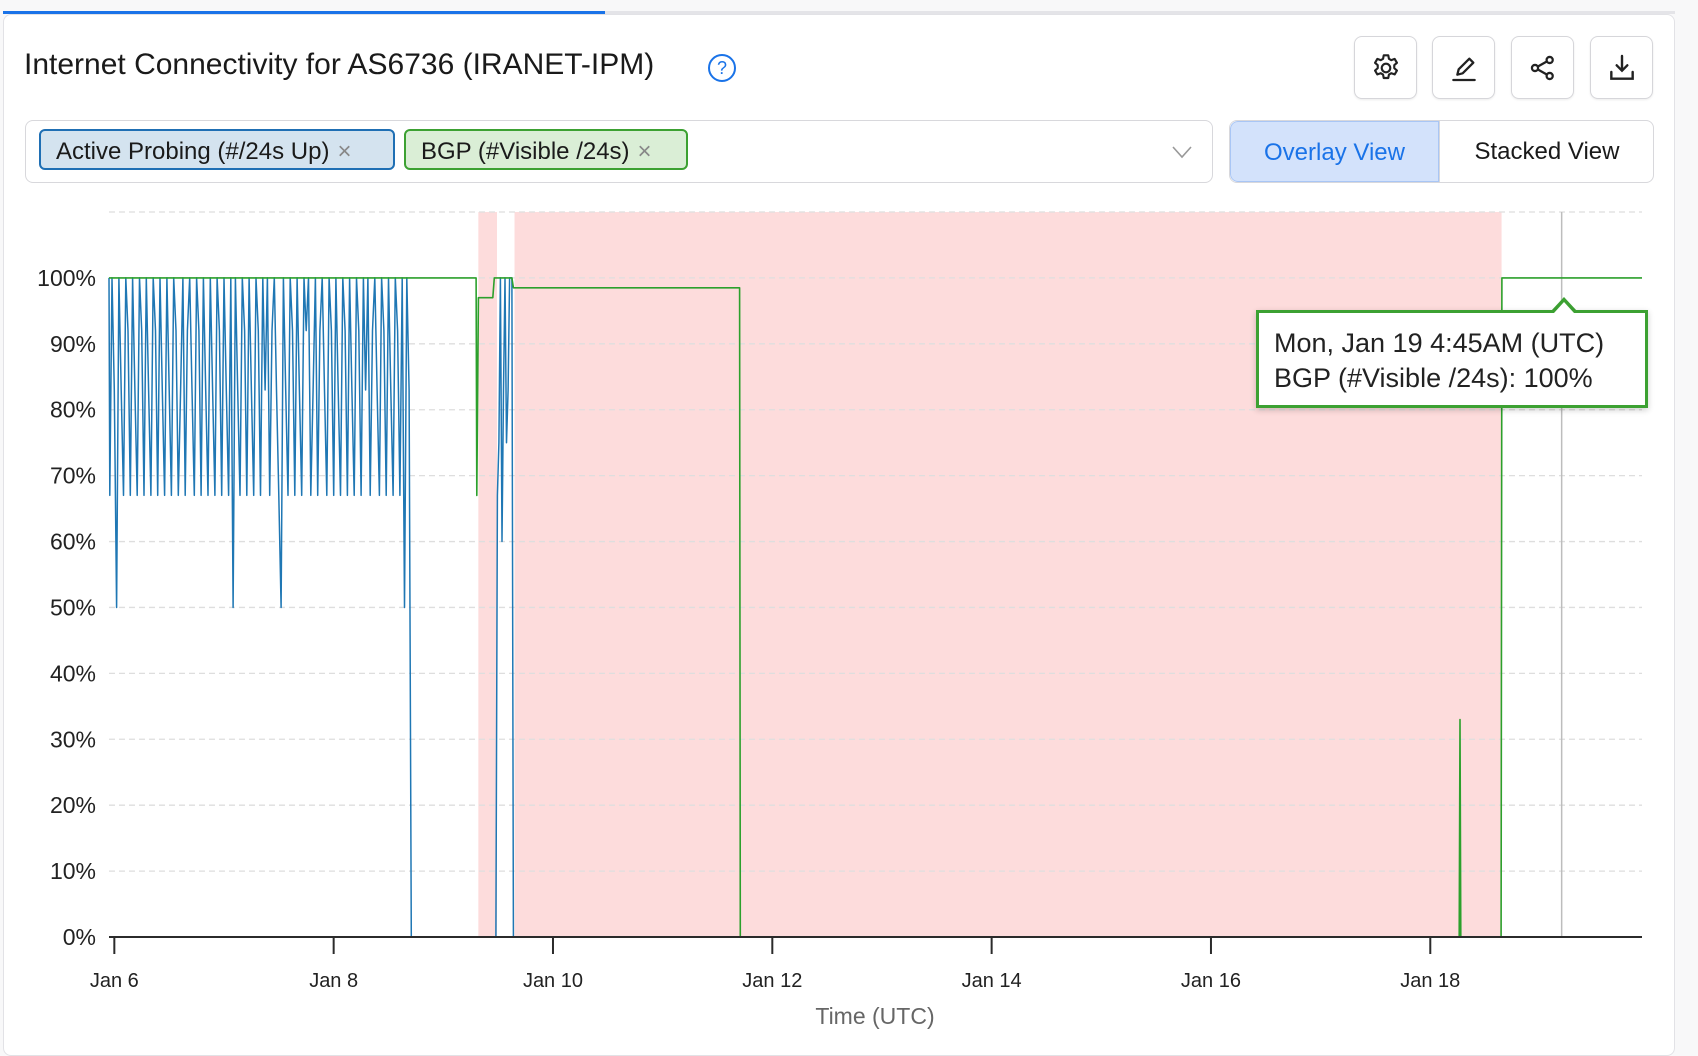 The height and width of the screenshot is (1056, 1698). I want to click on view-toggle: Overlay View Stacked View, so click(1441, 151).